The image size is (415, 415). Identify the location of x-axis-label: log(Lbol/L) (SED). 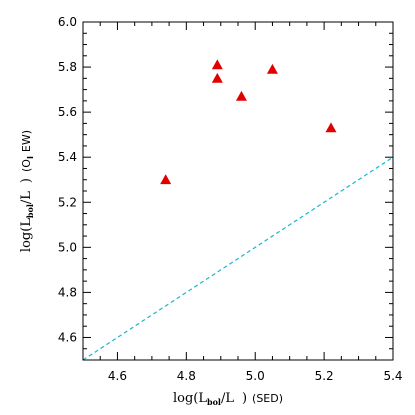
(228, 399).